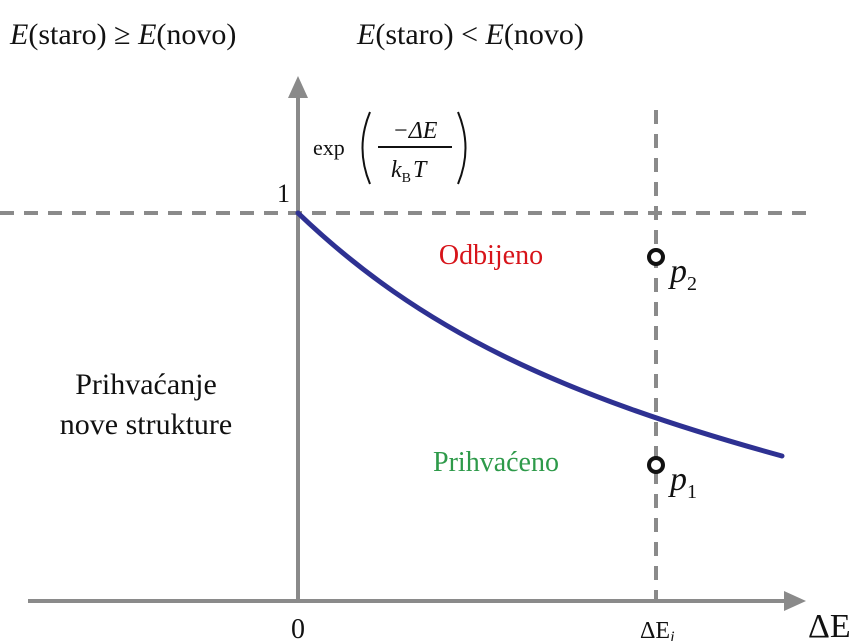 The width and height of the screenshot is (861, 641). I want to click on y-axis-label: exp −ΔE kBT, so click(390, 148).